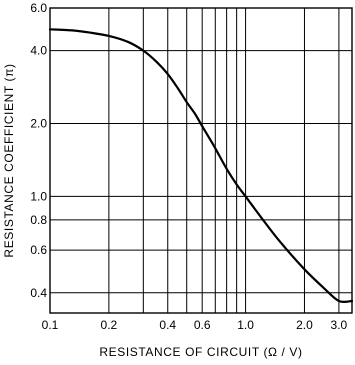  Describe the element at coordinates (167, 325) in the screenshot. I see `x-tick-label: 0.4` at that location.